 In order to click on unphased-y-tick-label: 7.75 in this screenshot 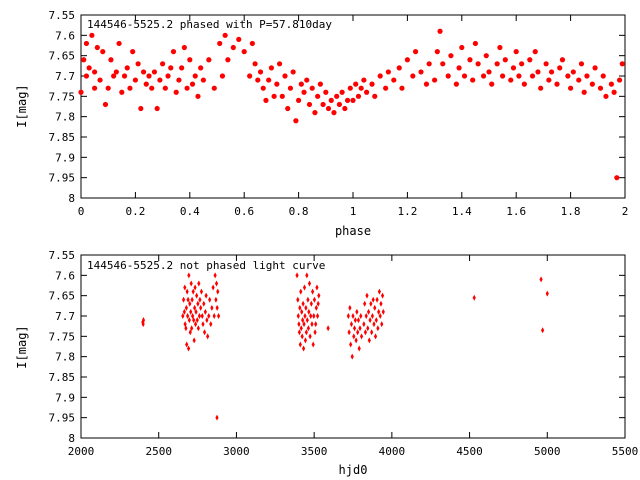, I will do `click(62, 336)`.